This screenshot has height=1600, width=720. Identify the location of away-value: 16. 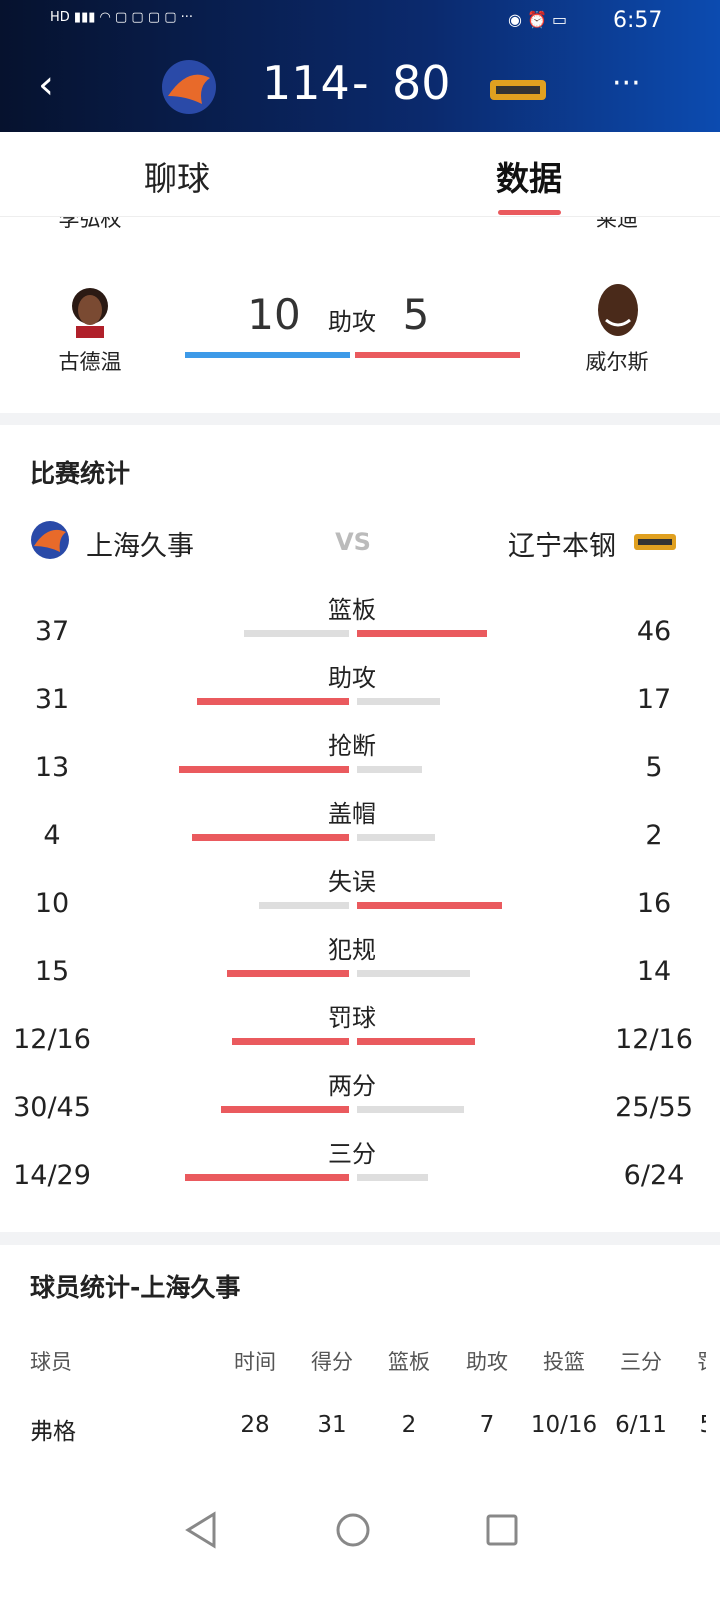
(654, 903).